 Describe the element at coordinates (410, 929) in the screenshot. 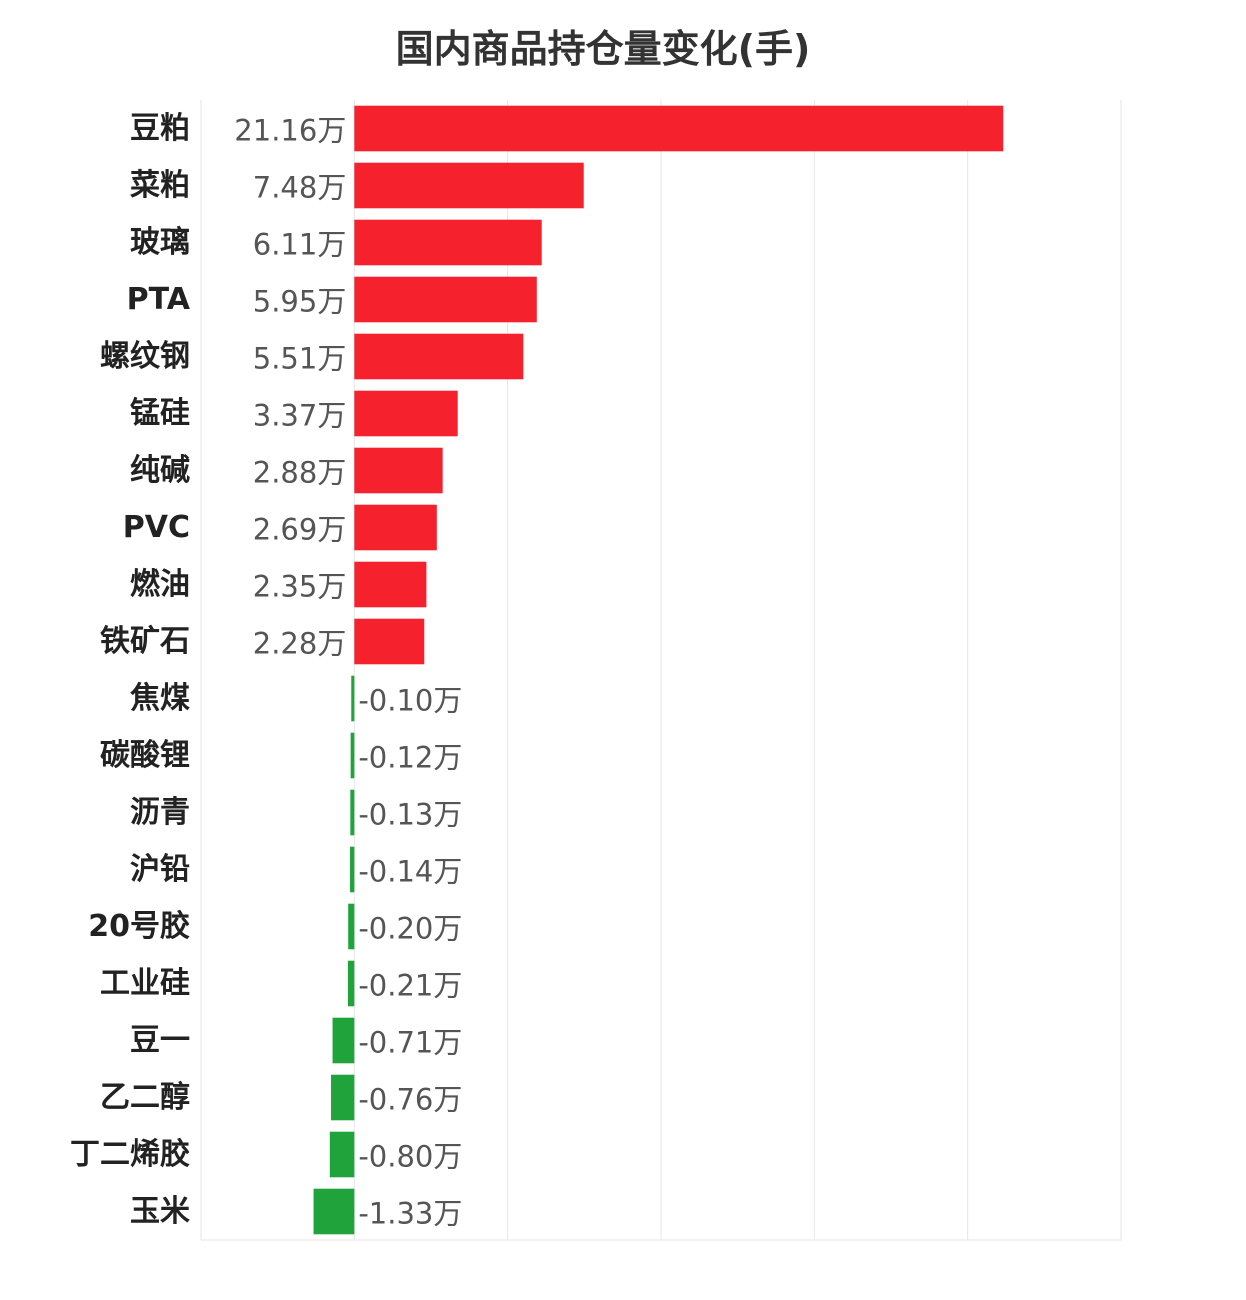

I see `value-label: -0.20万` at that location.